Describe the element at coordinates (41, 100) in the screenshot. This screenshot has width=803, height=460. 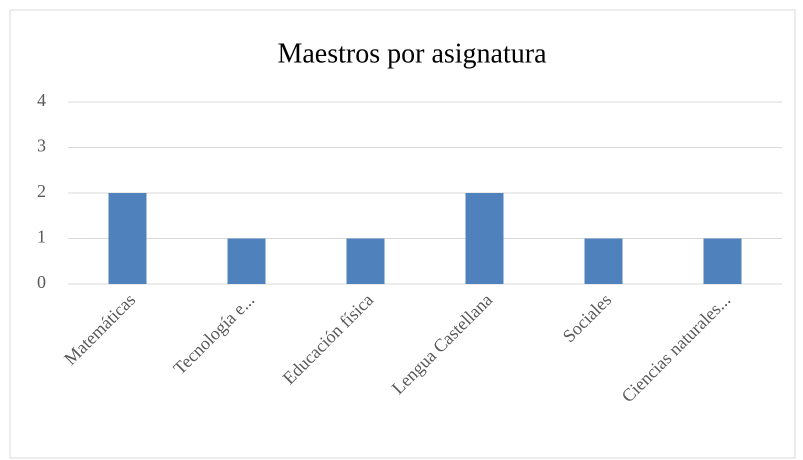
I see `y-tick-label: 4` at that location.